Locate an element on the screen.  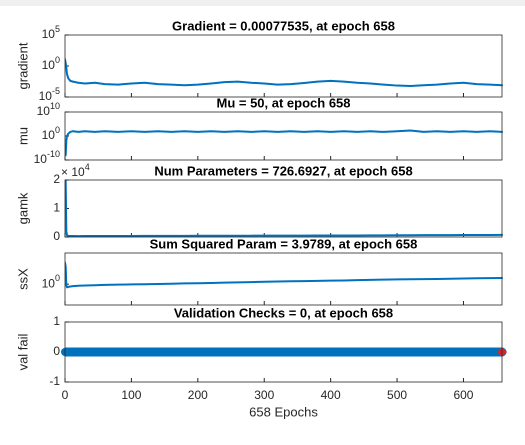
x-tick-label: 500 is located at coordinates (397, 395).